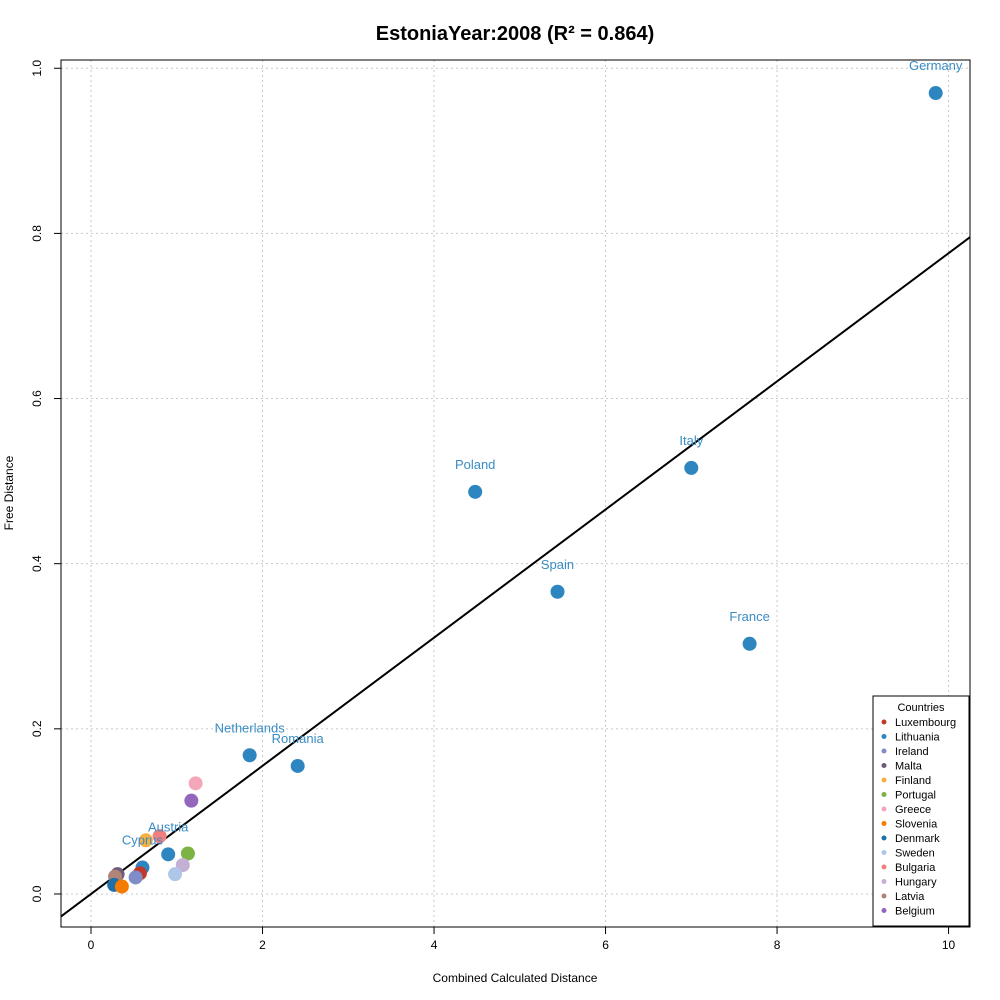 The width and height of the screenshot is (1000, 1000). I want to click on point-label: Netherlands, so click(250, 727).